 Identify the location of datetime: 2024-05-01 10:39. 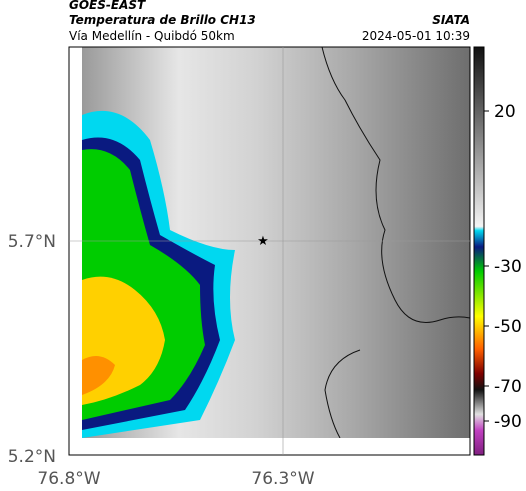
(416, 36).